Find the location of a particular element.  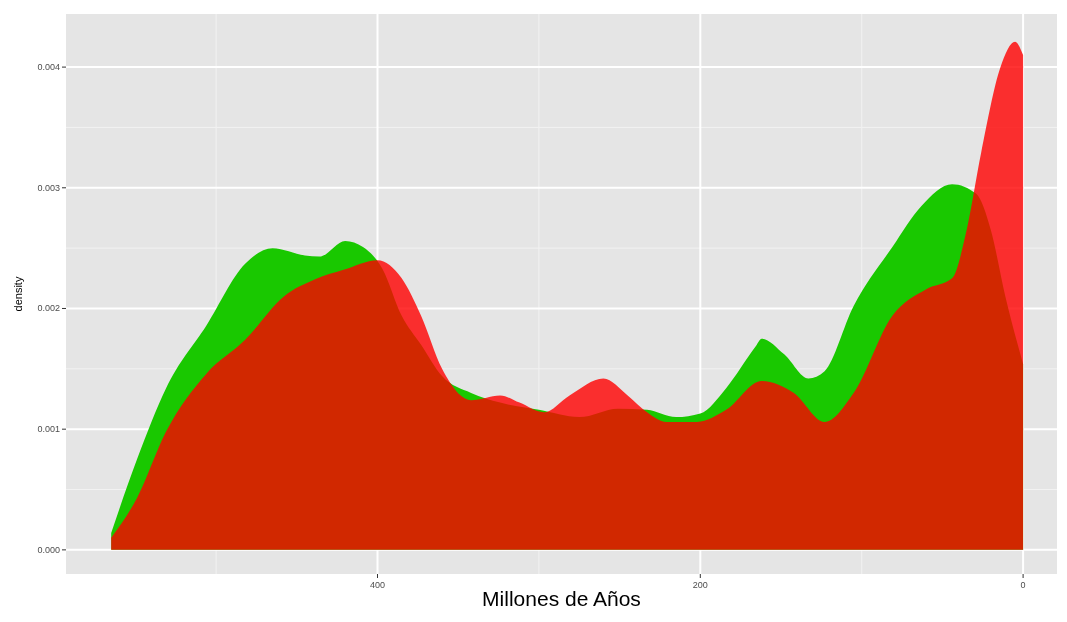

x-tick-label: 0 is located at coordinates (1023, 585).